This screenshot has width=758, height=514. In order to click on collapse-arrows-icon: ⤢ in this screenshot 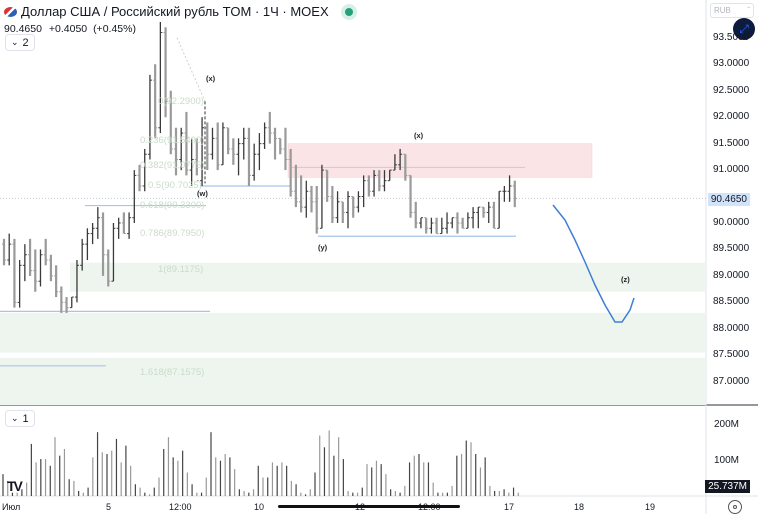, I will do `click(744, 28)`.